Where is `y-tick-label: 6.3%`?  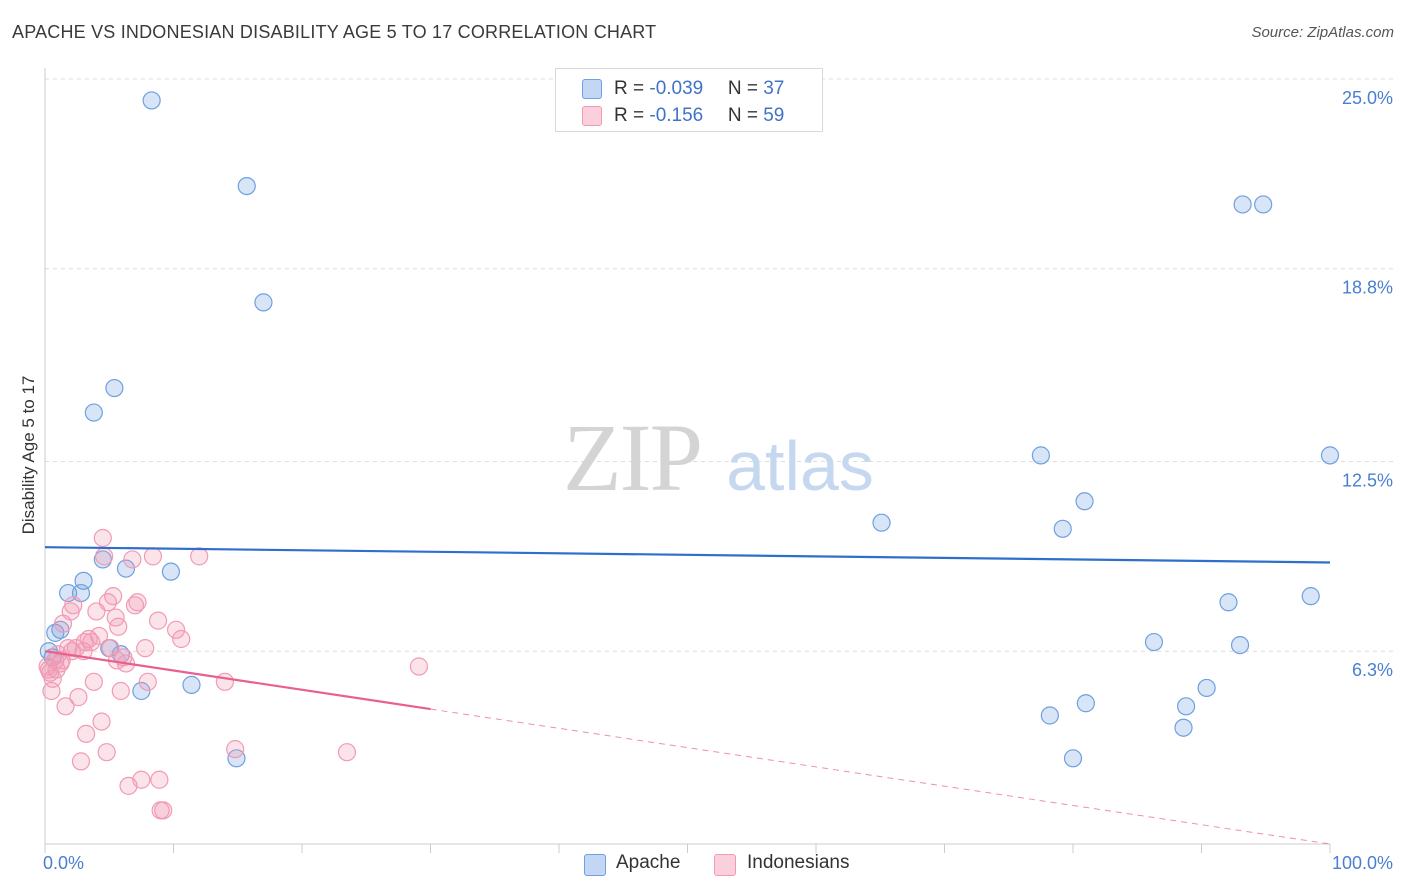 y-tick-label: 6.3% is located at coordinates (1372, 670).